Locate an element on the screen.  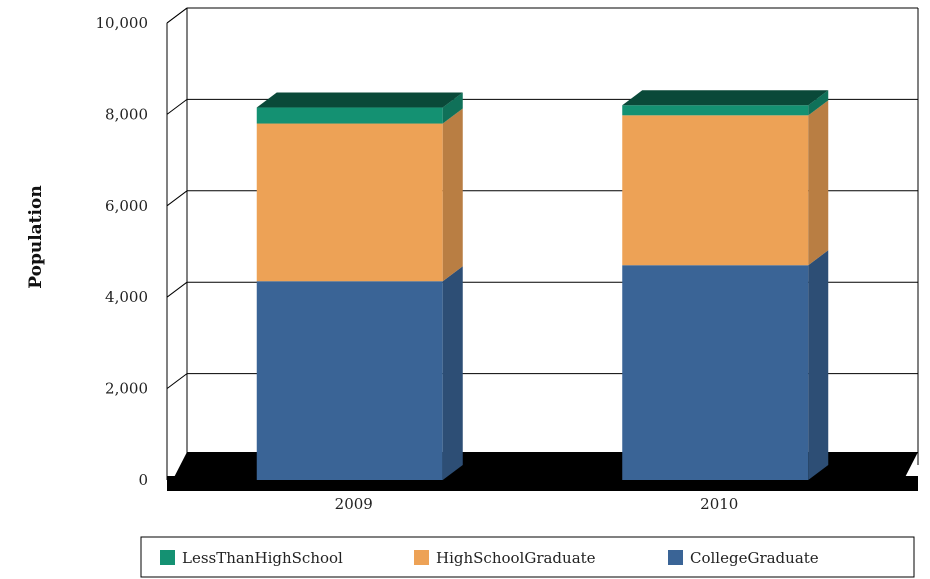
legend-box is located at coordinates (527, 557).